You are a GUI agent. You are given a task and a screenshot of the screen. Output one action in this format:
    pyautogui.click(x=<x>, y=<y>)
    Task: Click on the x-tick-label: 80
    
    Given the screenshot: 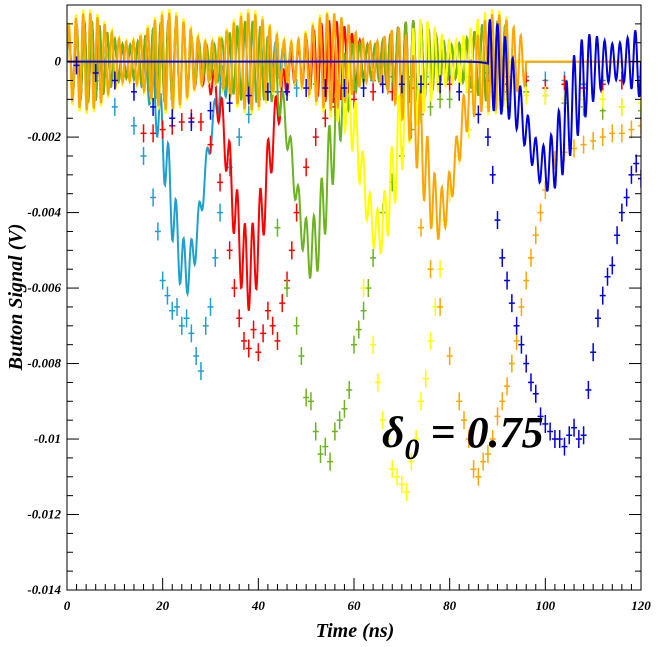 What is the action you would take?
    pyautogui.click(x=450, y=605)
    